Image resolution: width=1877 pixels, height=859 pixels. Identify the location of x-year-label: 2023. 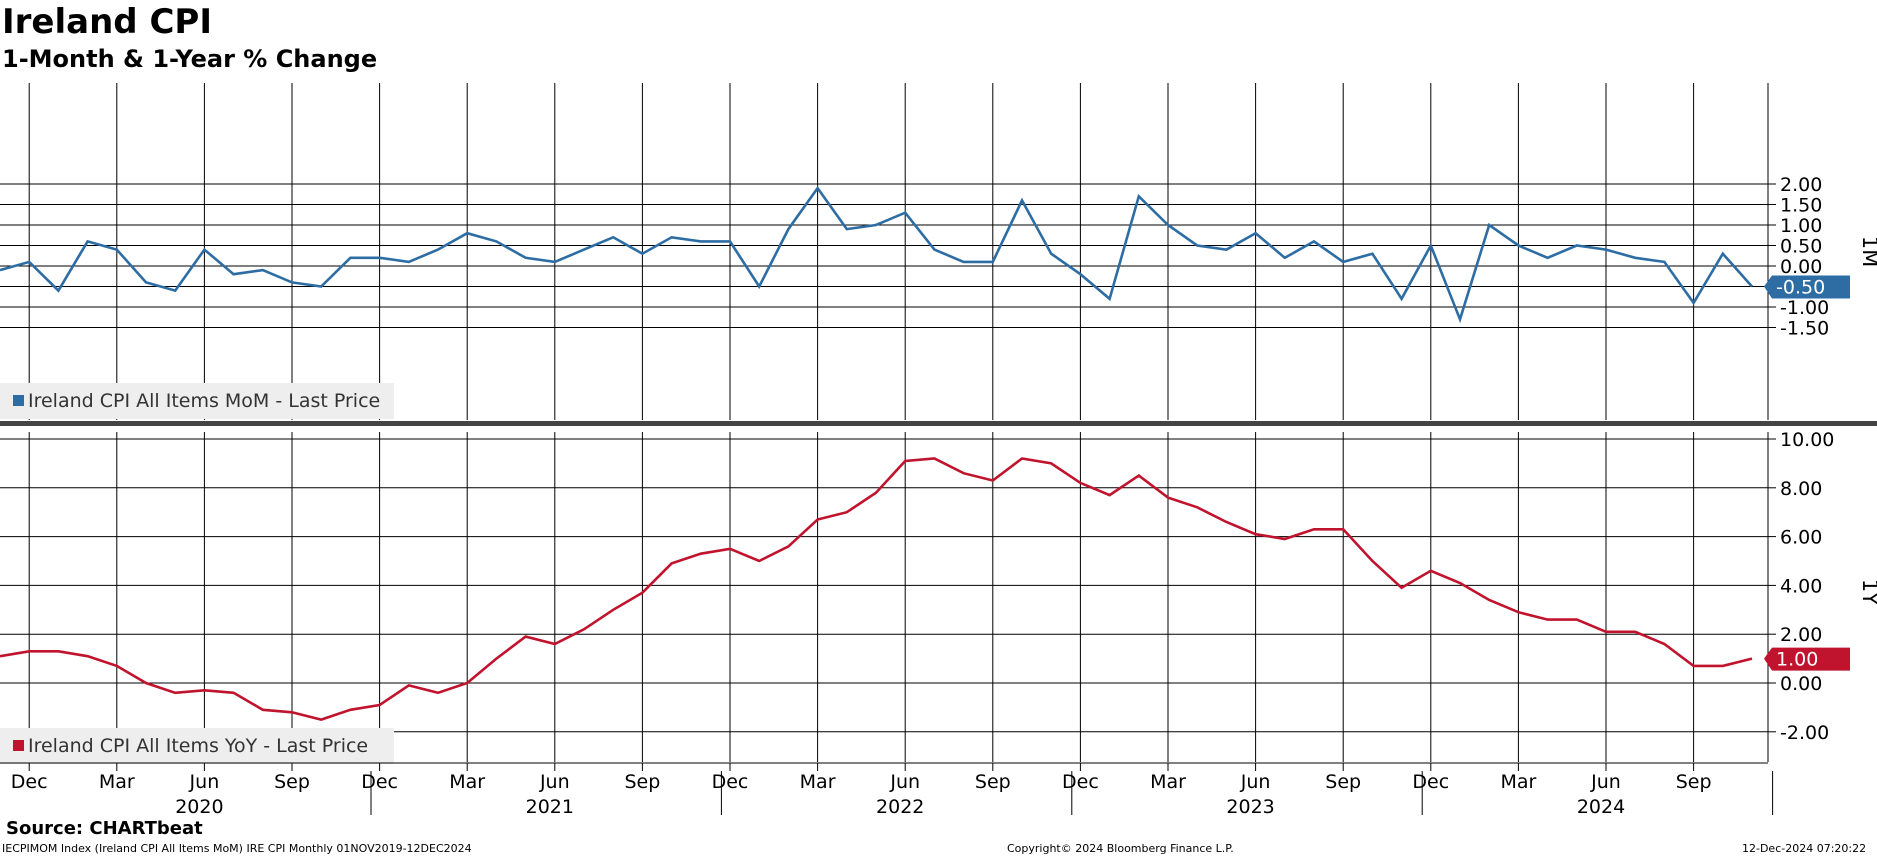
(1250, 807).